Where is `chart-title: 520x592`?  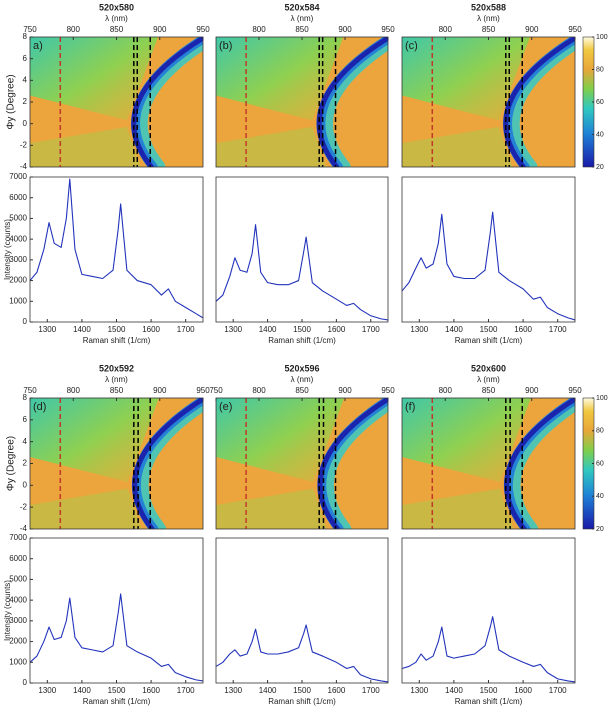 chart-title: 520x592 is located at coordinates (116, 368).